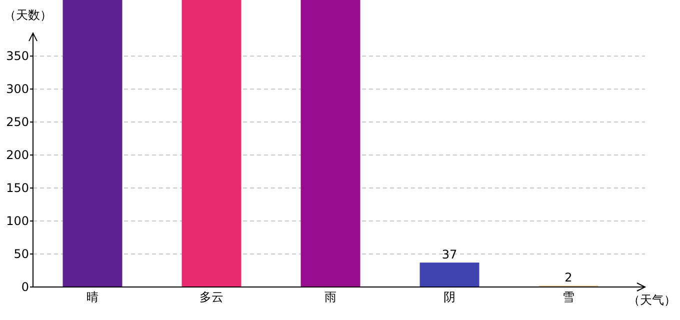 The image size is (680, 320). Describe the element at coordinates (212, 297) in the screenshot. I see `x-tick-label: 多云` at that location.